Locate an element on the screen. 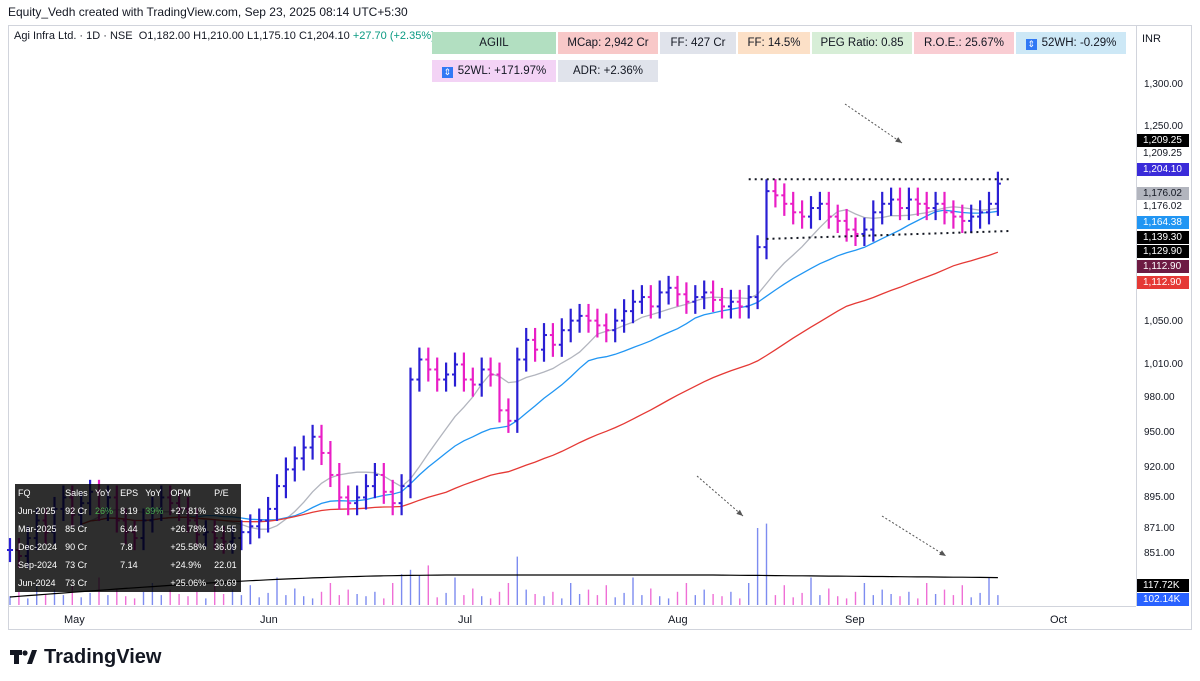 The image size is (1200, 681). 52wh-text: 52WH: -0.29% is located at coordinates (1079, 43).